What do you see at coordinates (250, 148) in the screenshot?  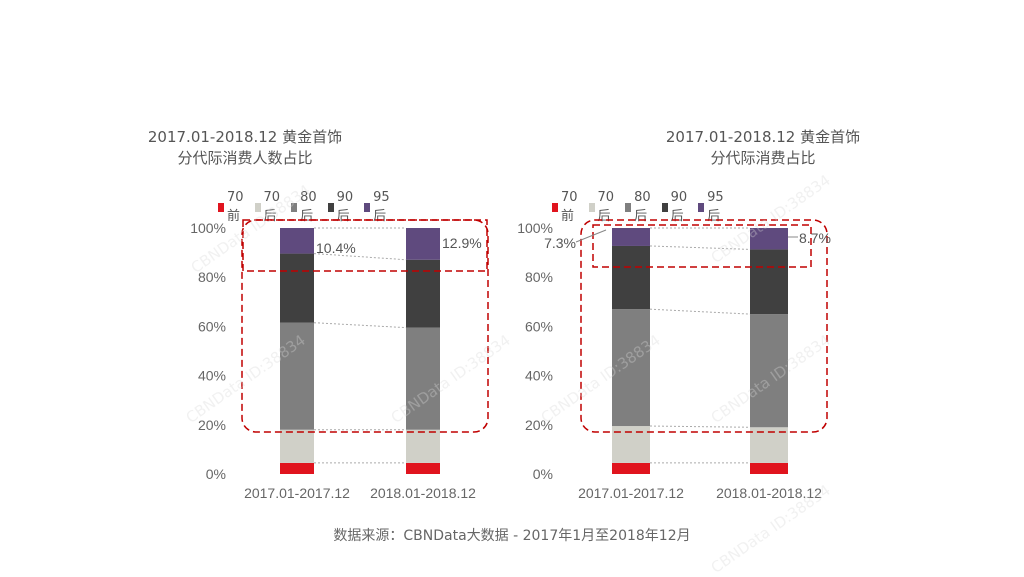 I see `chart-title: 2017.01-2018.12 黄金首饰 分代际消费人数占比` at bounding box center [250, 148].